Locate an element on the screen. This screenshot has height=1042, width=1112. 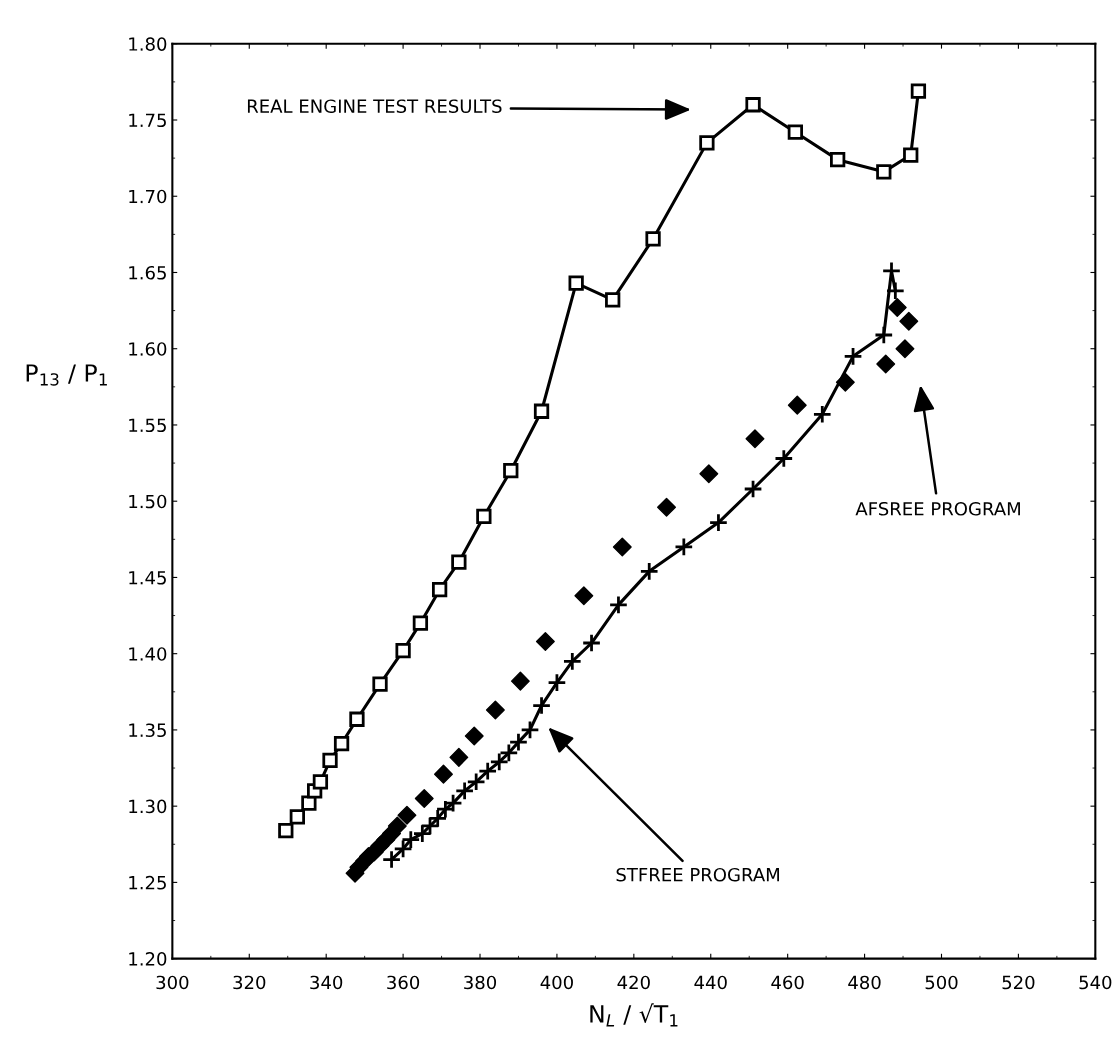
y-tick-label: 1.20 is located at coordinates (148, 959).